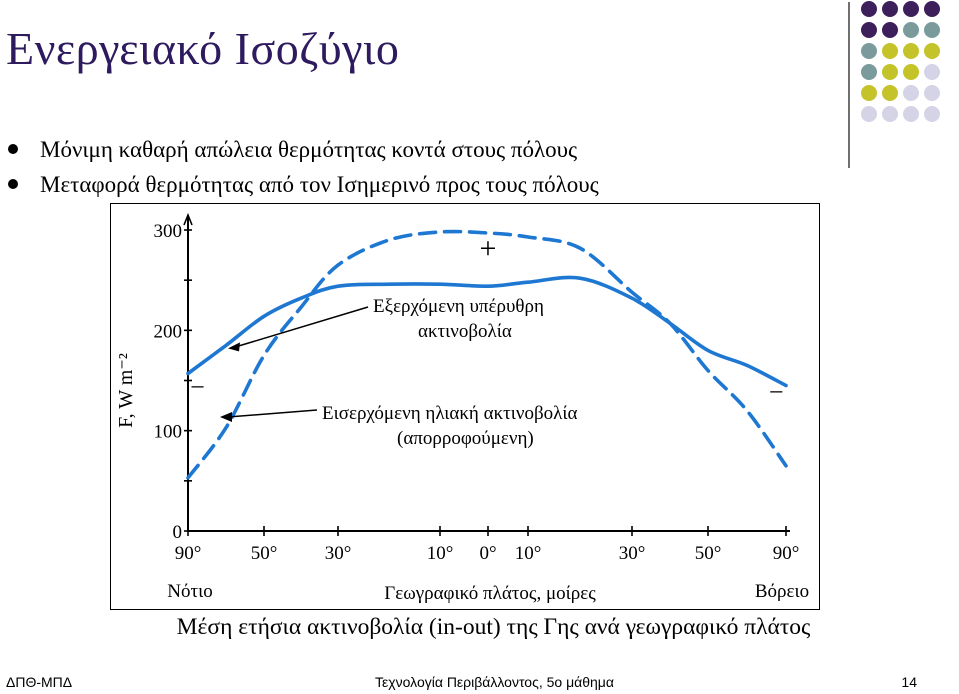 The height and width of the screenshot is (694, 959). Describe the element at coordinates (894, 84) in the screenshot. I see `decorative-dot-grid` at that location.